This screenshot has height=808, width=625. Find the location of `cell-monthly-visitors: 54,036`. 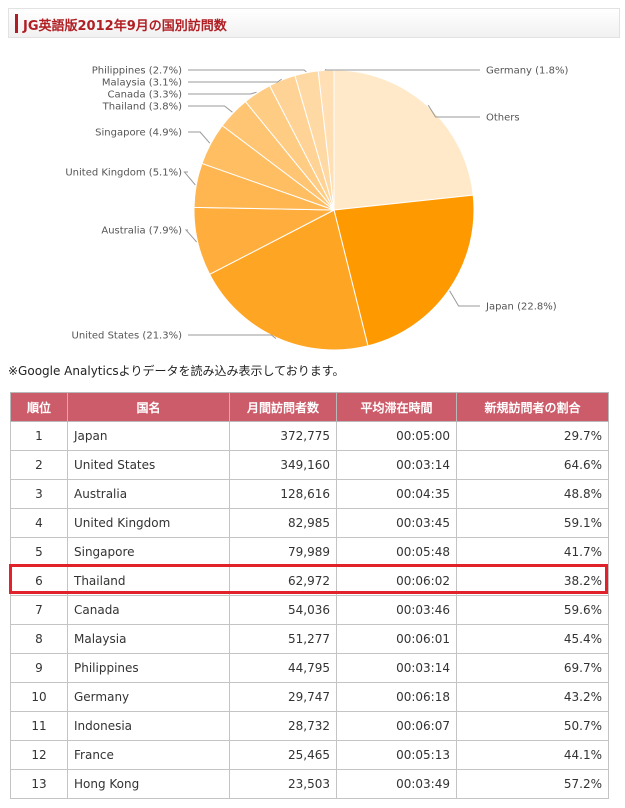

cell-monthly-visitors: 54,036 is located at coordinates (283, 610).